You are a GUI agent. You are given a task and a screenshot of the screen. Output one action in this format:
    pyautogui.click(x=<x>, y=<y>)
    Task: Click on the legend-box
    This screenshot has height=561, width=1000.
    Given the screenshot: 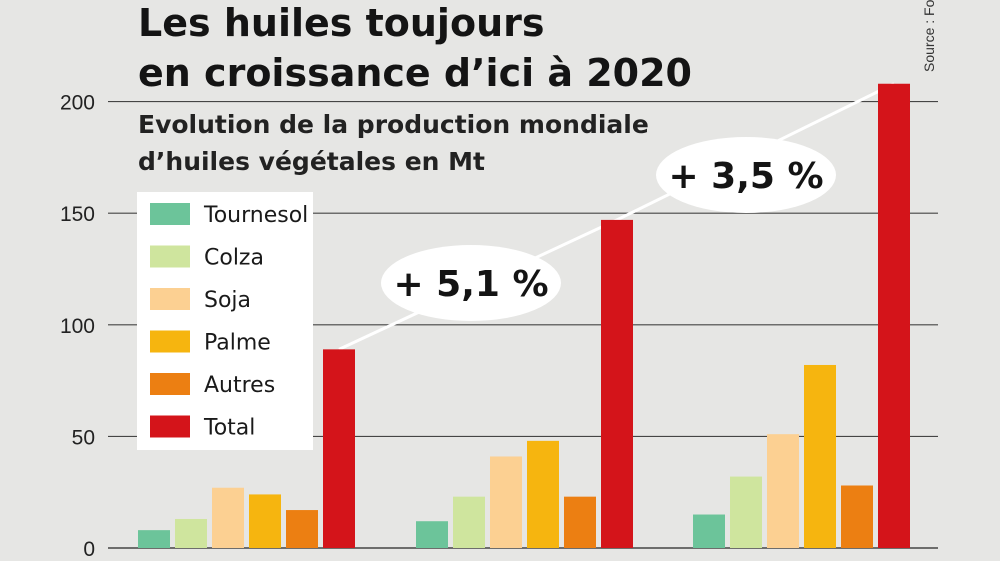 What is the action you would take?
    pyautogui.click(x=225, y=321)
    